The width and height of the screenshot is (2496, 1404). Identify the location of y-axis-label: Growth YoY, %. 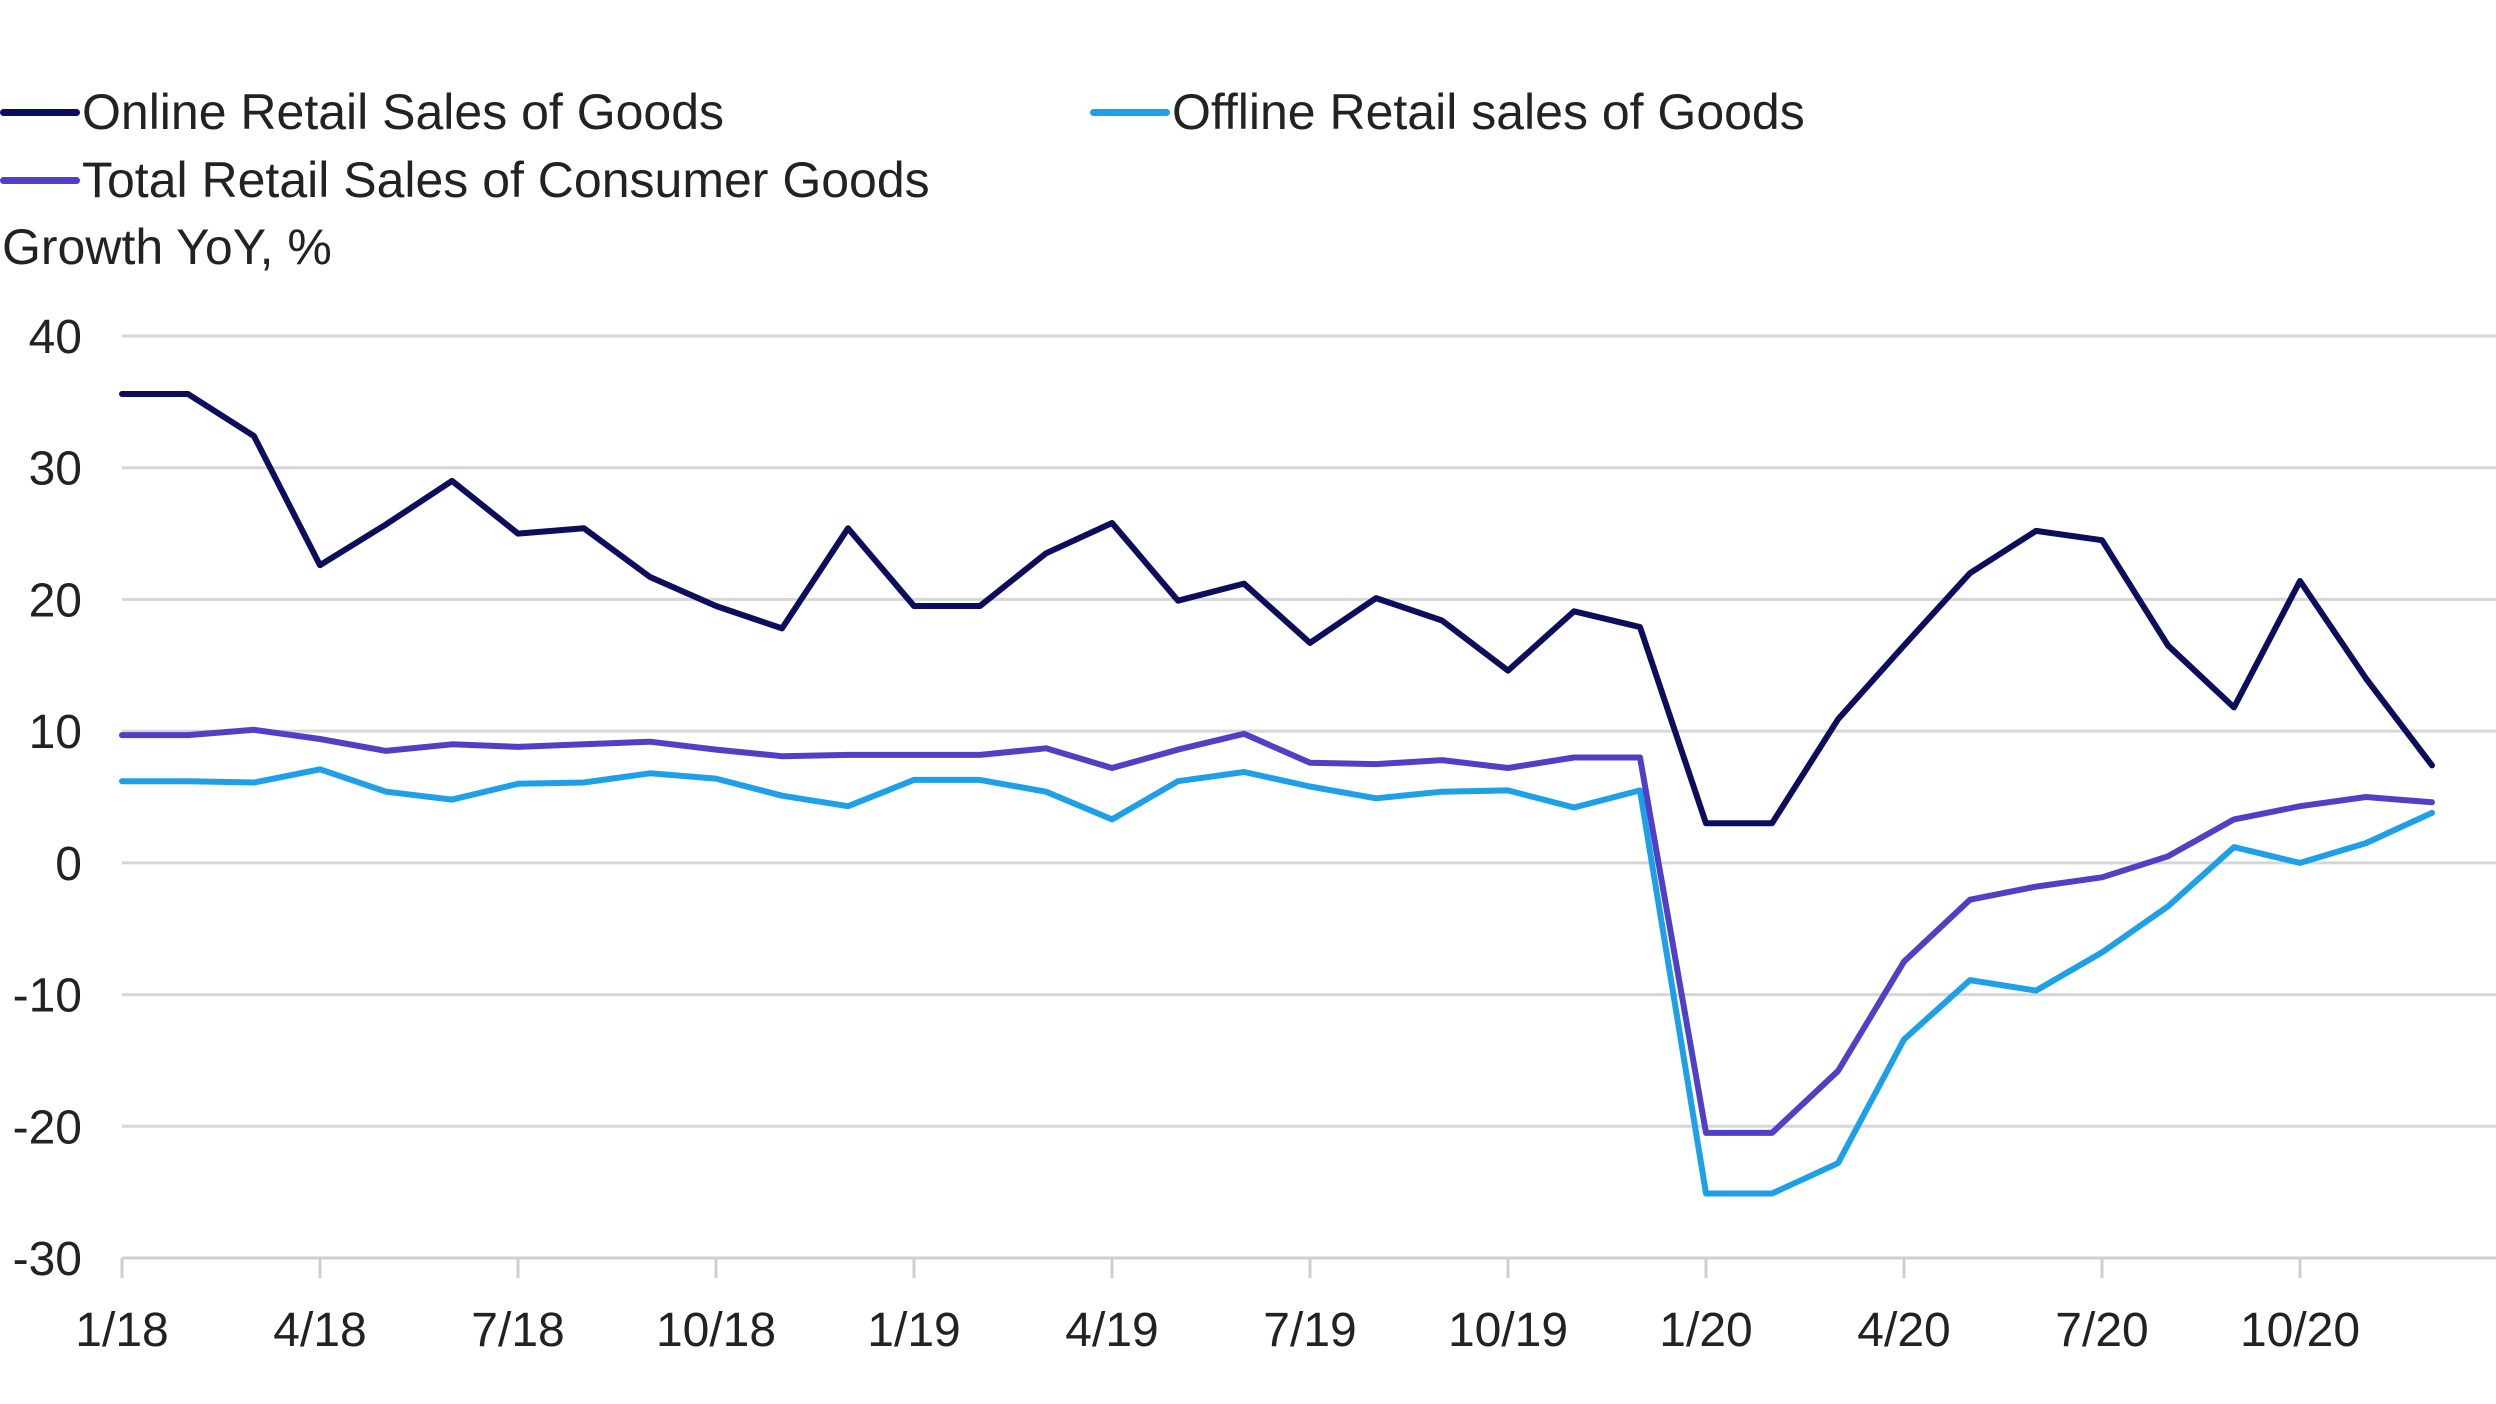
(167, 247).